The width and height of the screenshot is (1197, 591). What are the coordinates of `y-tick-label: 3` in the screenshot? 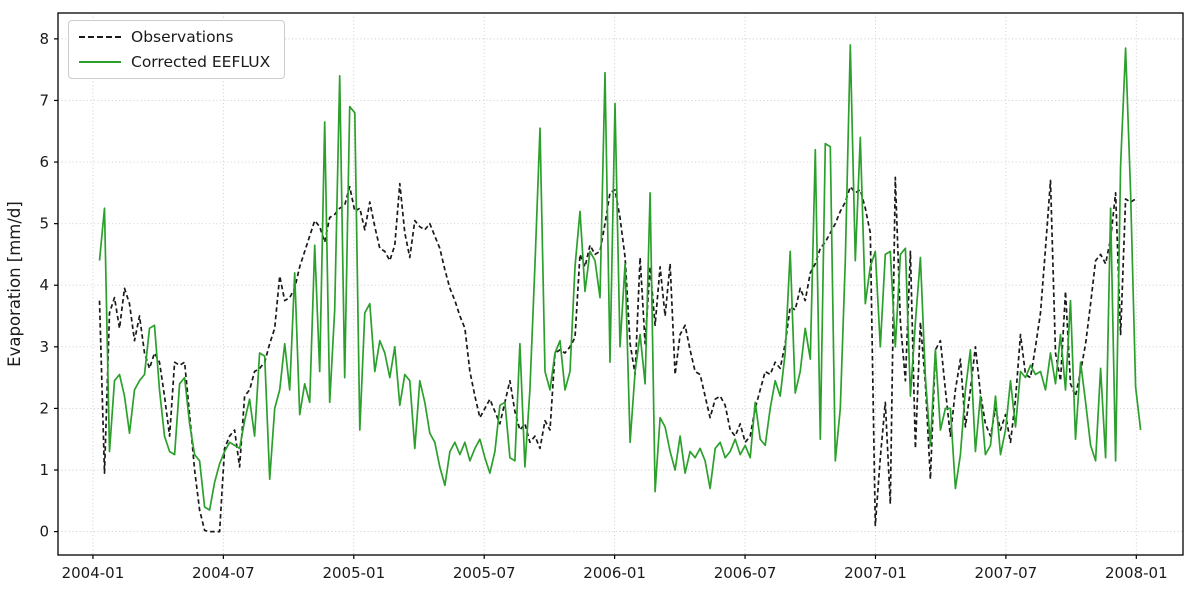 It's located at (44, 347).